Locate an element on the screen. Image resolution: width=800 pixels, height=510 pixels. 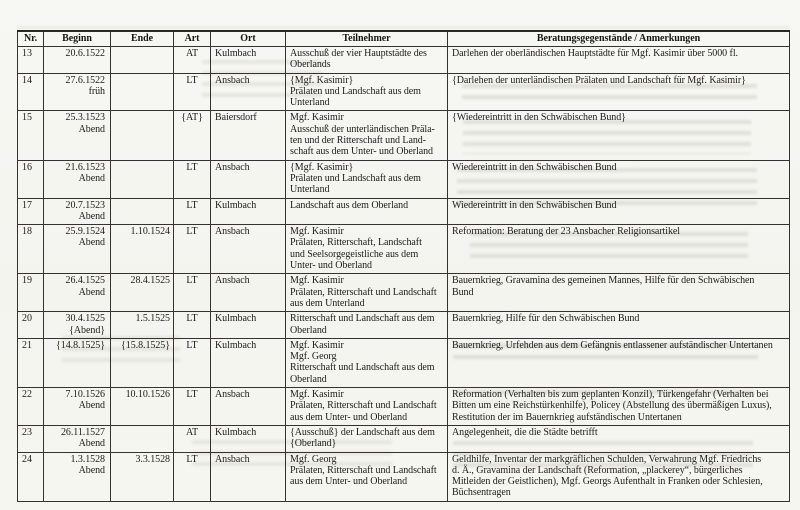
cell-beginn: 21.6.1523 Abend is located at coordinates (77, 179).